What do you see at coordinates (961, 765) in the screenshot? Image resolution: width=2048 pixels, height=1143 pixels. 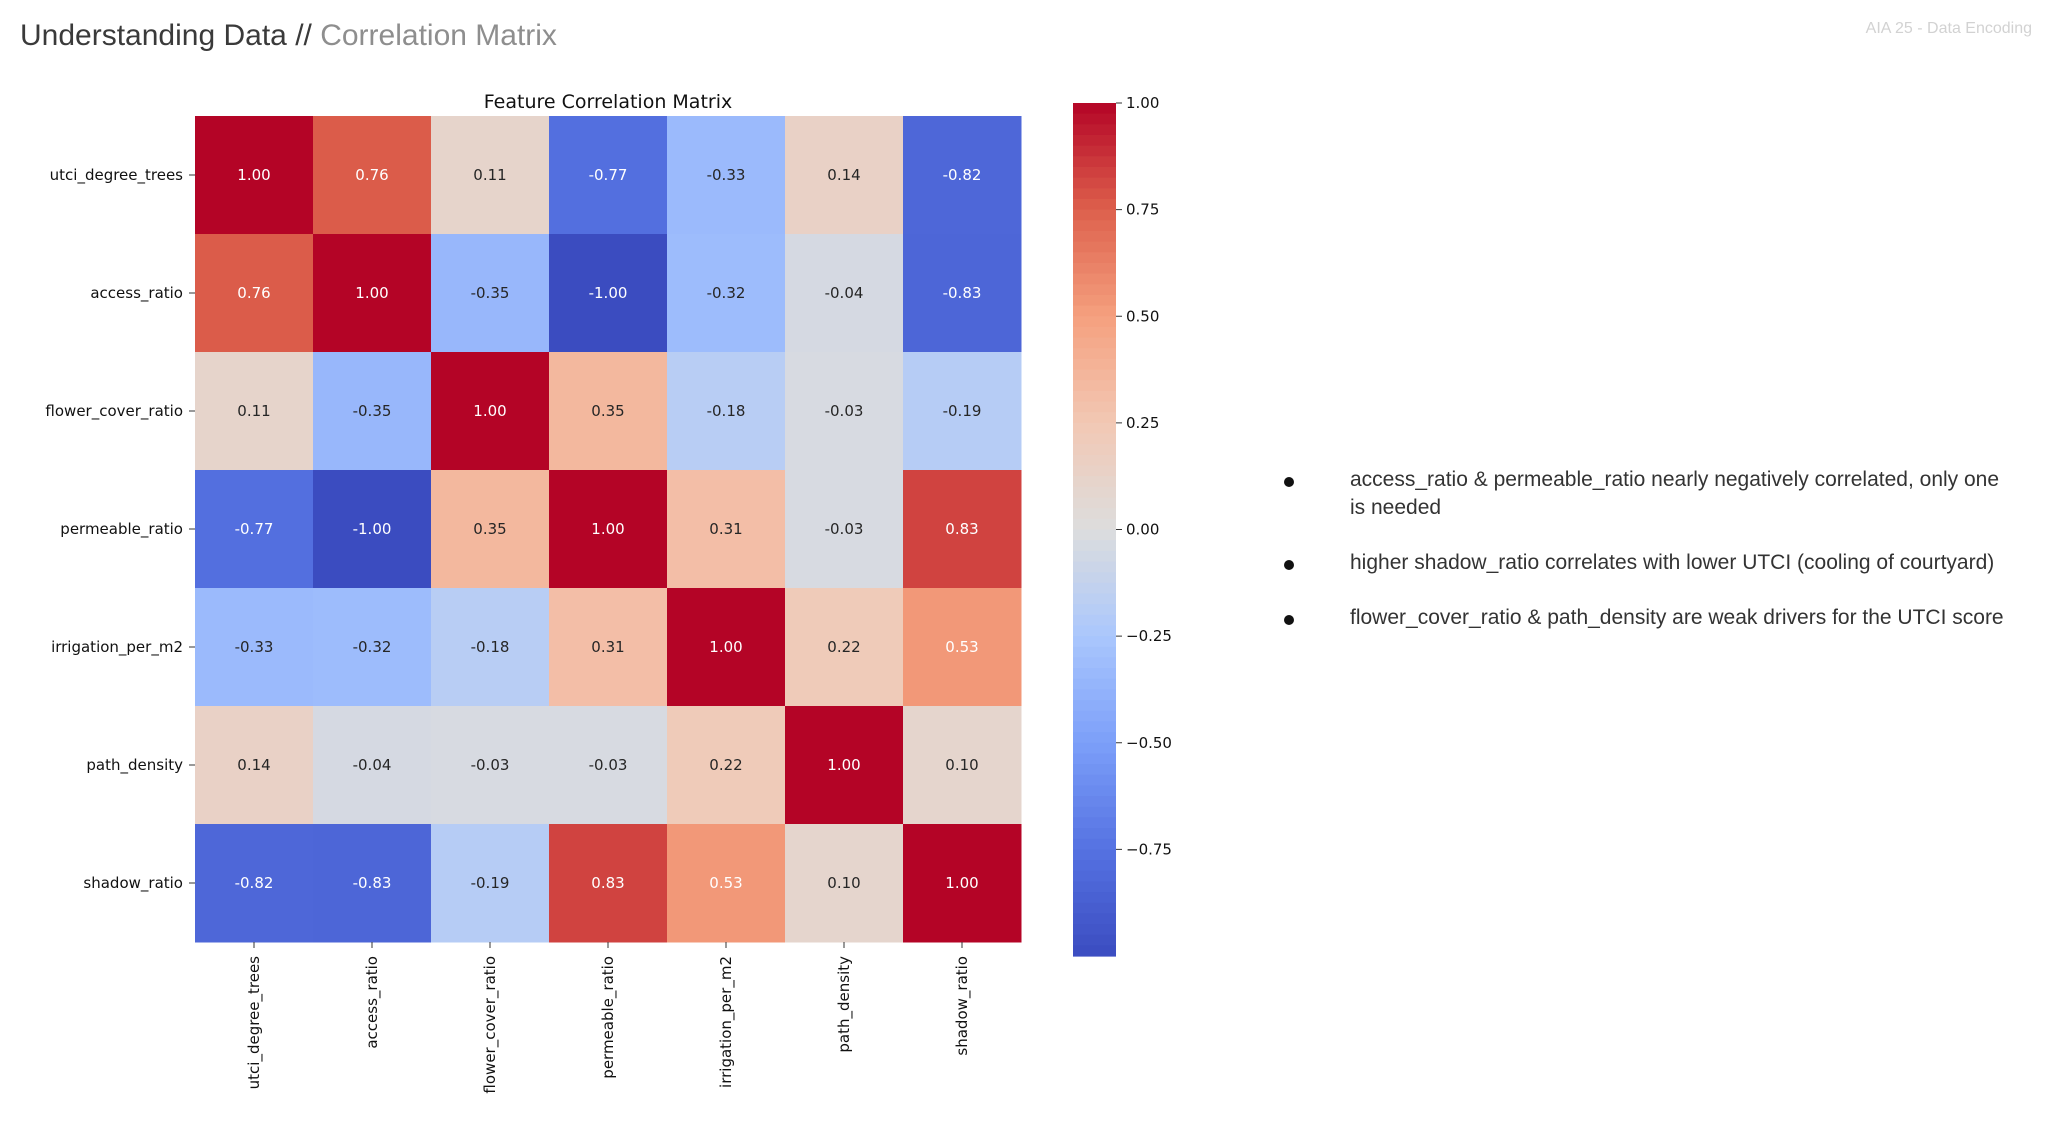 I see `cell-value-label: 0.10` at bounding box center [961, 765].